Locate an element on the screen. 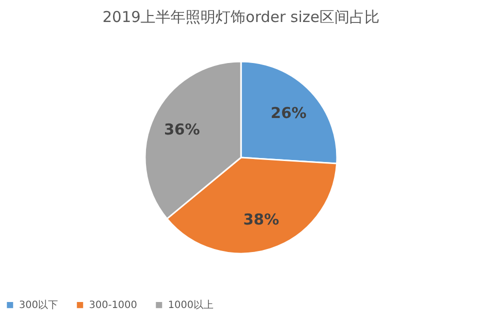 The width and height of the screenshot is (482, 322). legend-label: 300-1000 is located at coordinates (113, 306).